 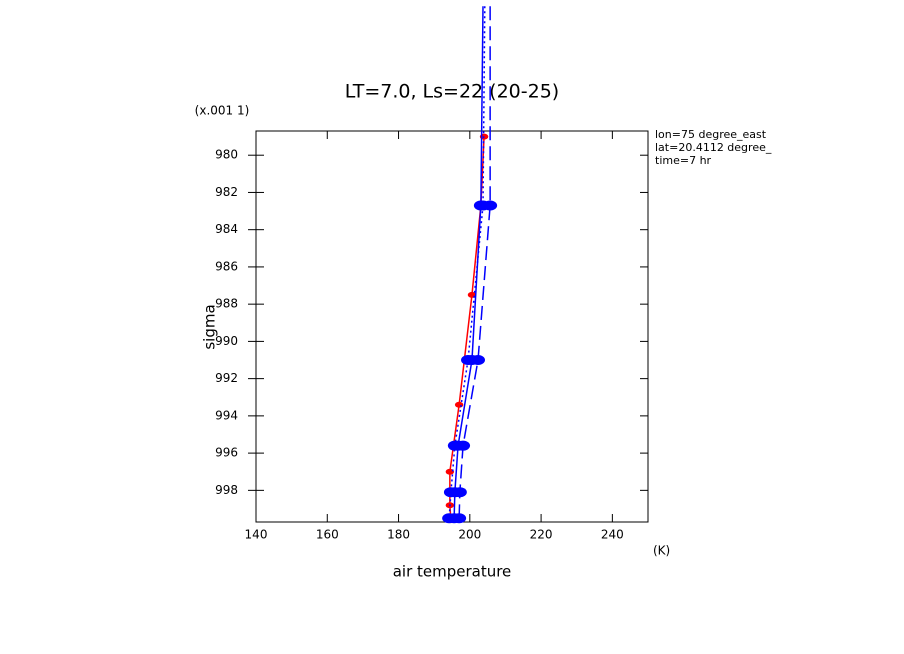 What do you see at coordinates (612, 535) in the screenshot?
I see `x-tick-label: 240` at bounding box center [612, 535].